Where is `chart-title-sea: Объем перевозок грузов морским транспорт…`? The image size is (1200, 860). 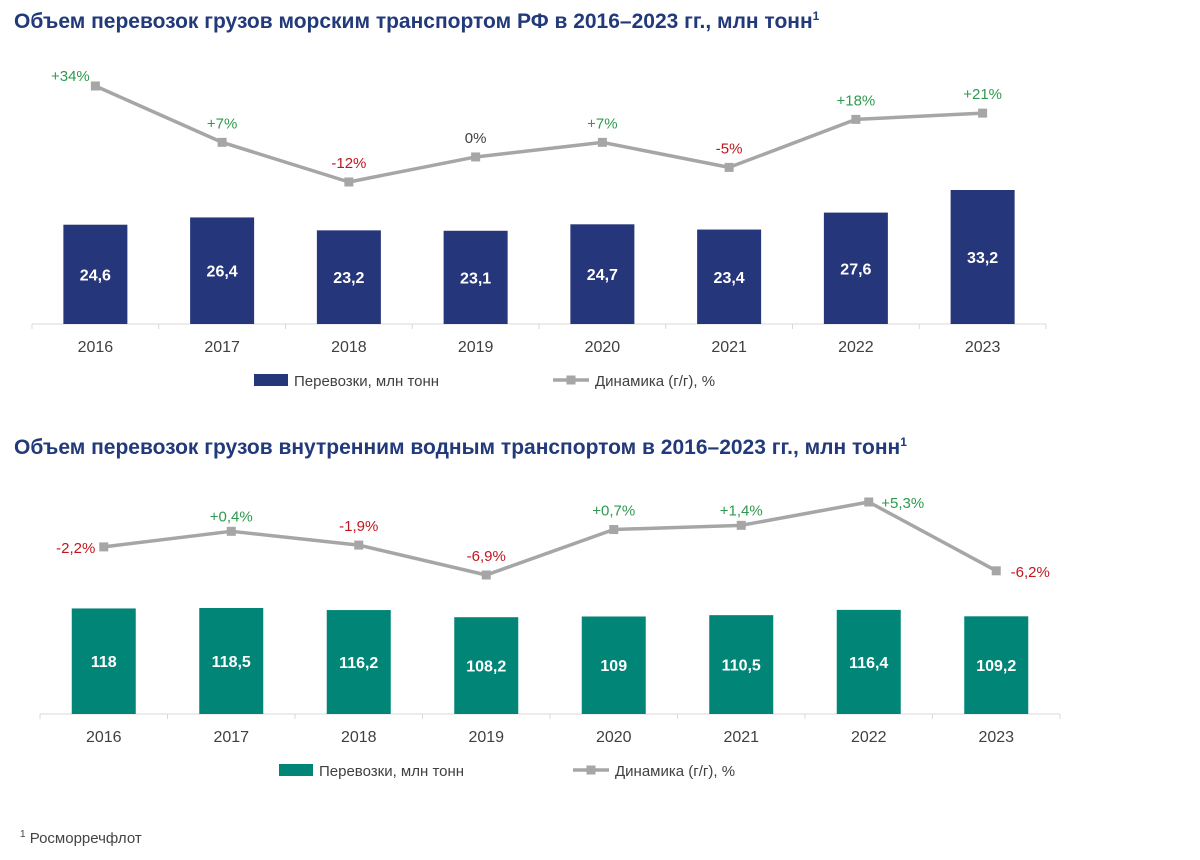
chart-title-sea: Объем перевозок грузов морским транспорт… is located at coordinates (416, 22).